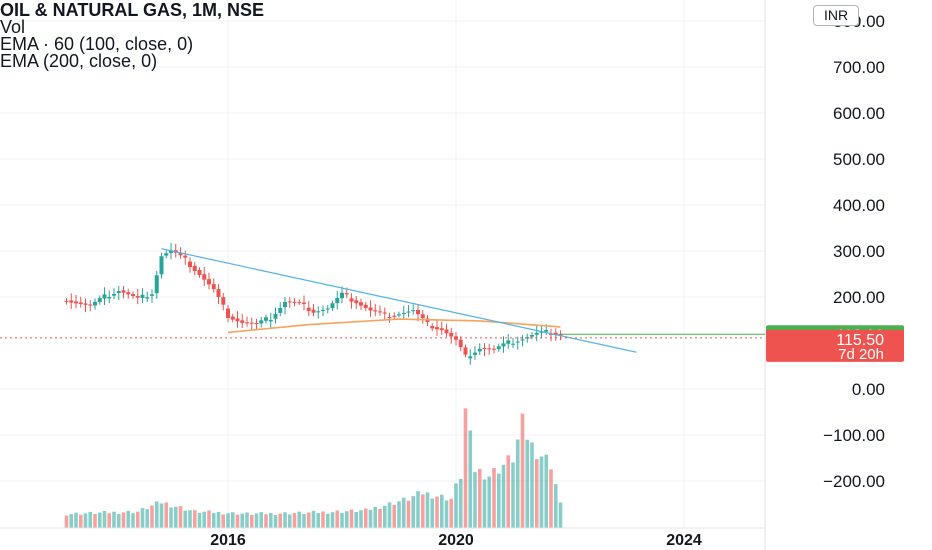 The height and width of the screenshot is (550, 932). Describe the element at coordinates (859, 297) in the screenshot. I see `y-tick-label: 200.00` at that location.